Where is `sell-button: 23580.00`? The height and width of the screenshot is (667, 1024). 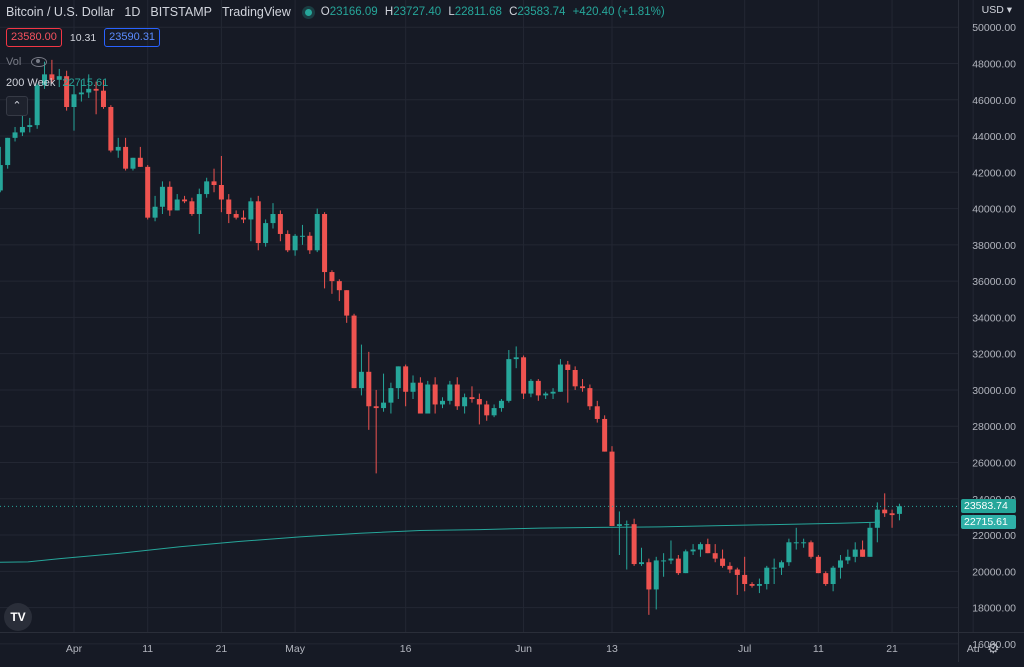
sell-button: 23580.00 is located at coordinates (34, 37).